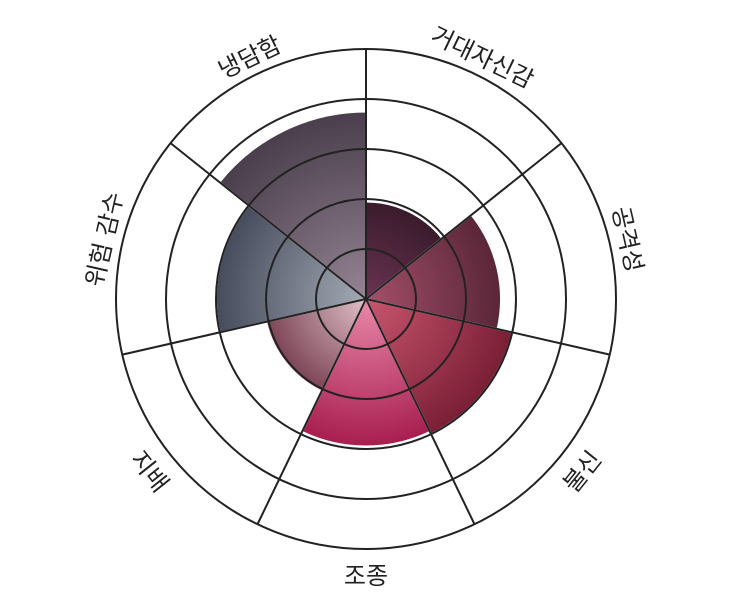 This screenshot has height=600, width=732. What do you see at coordinates (582, 472) in the screenshot?
I see `category-label: 불신` at bounding box center [582, 472].